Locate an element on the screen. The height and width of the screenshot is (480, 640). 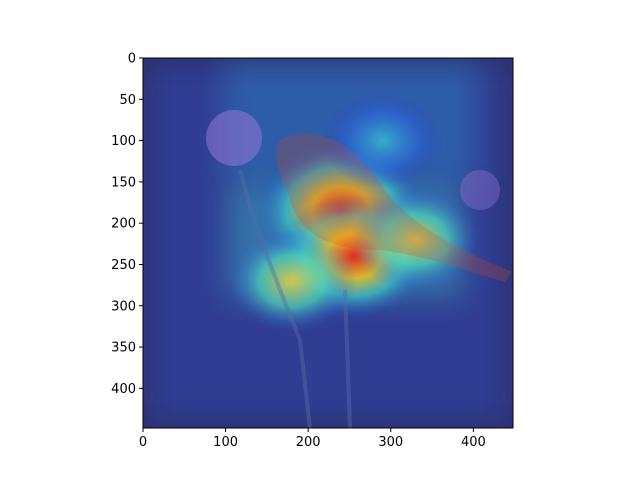
thistle-flower-right is located at coordinates (480, 190).